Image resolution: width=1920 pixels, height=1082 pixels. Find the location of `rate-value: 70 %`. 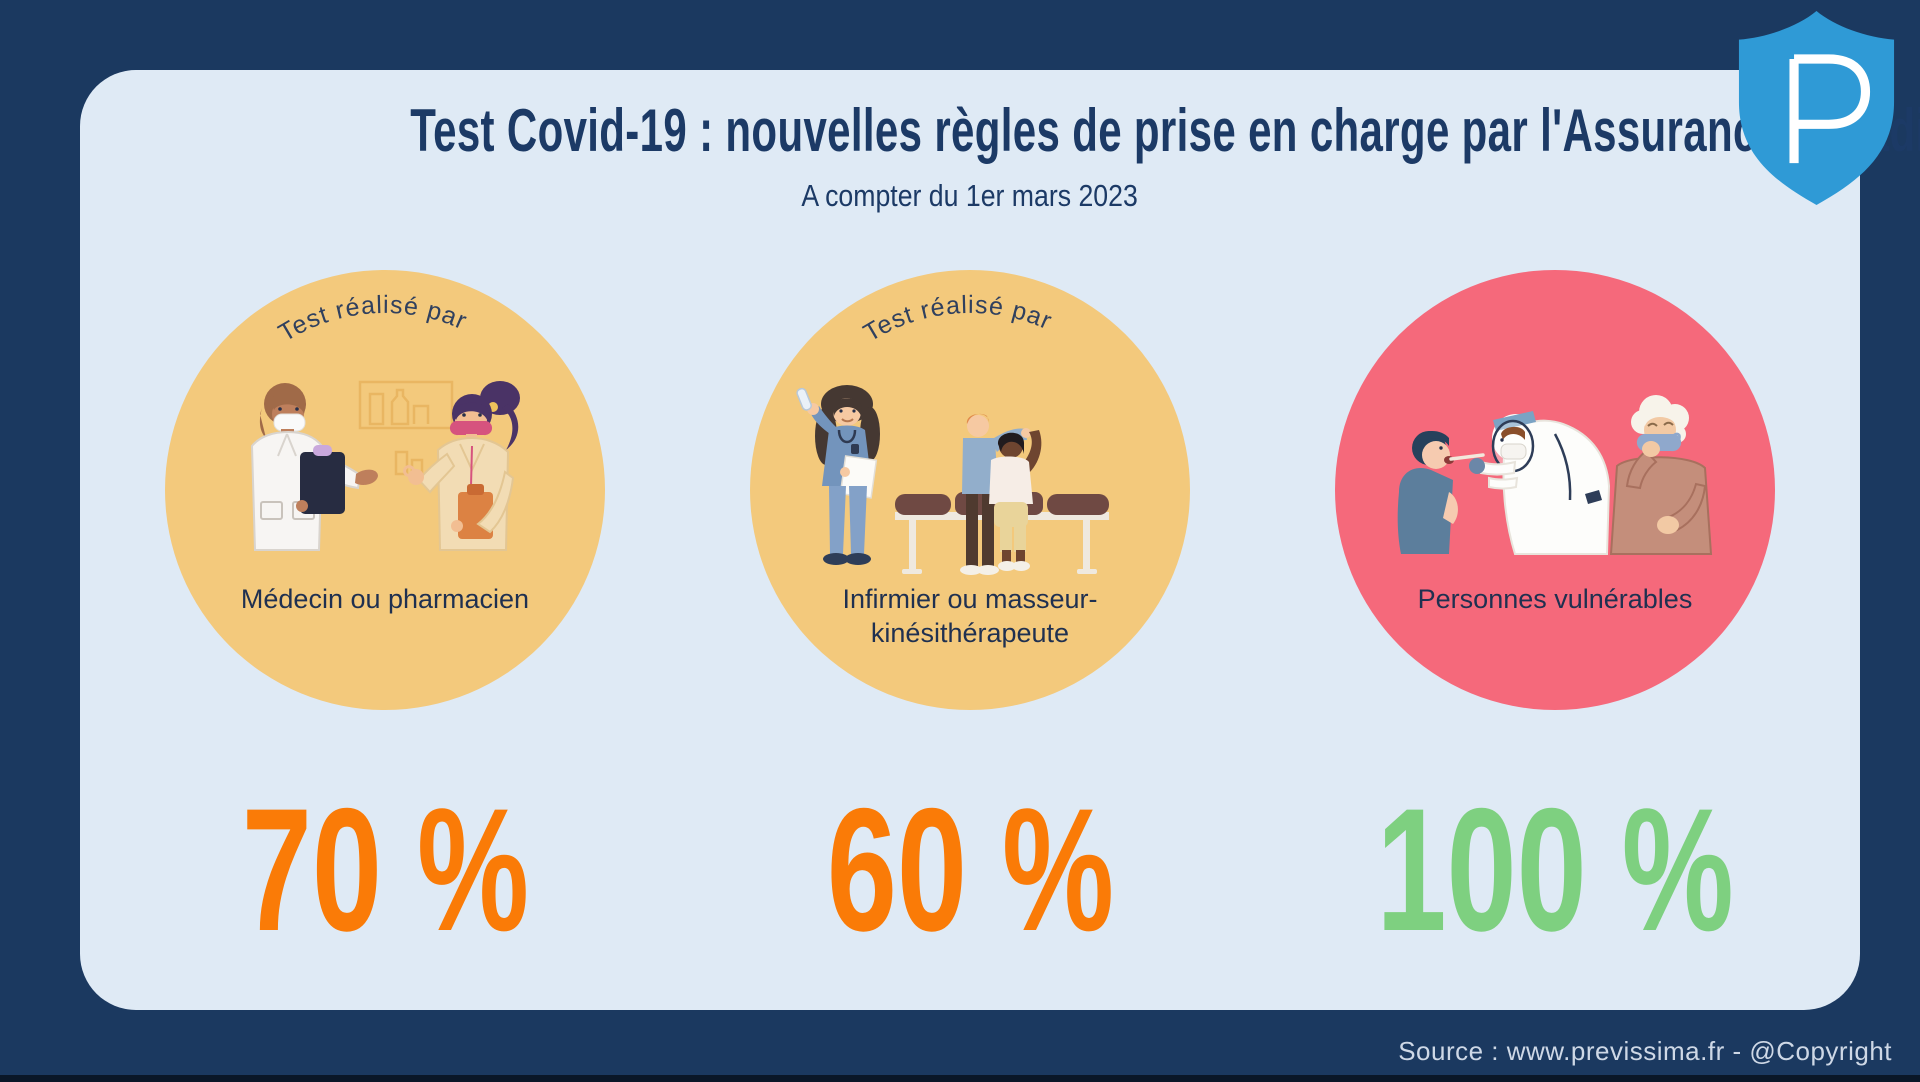

rate-value: 70 % is located at coordinates (385, 870).